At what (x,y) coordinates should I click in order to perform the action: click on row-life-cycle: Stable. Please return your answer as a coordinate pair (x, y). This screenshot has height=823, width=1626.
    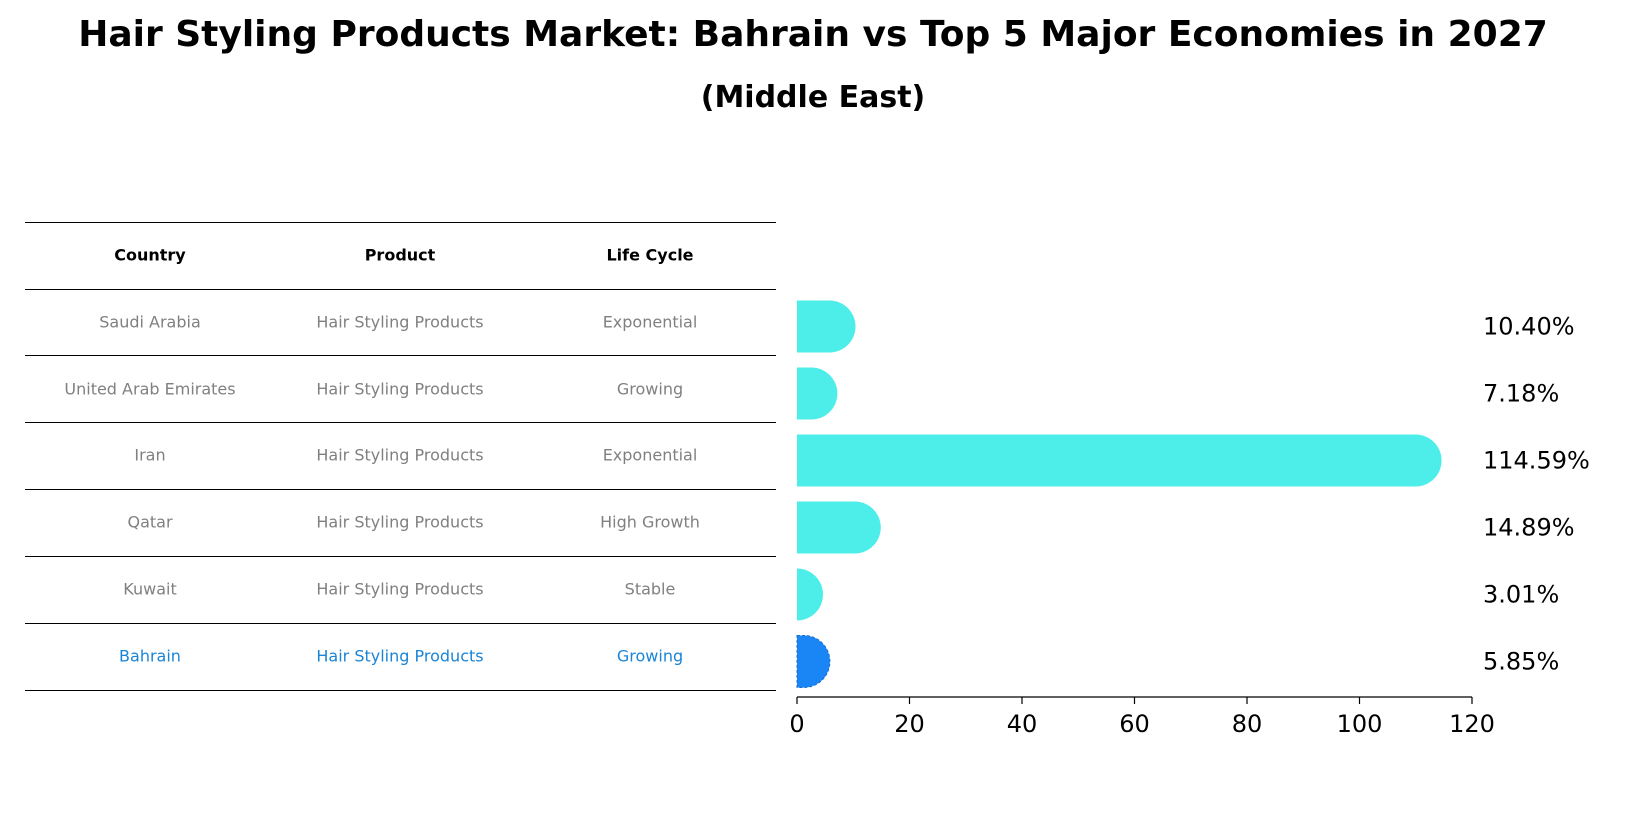
    Looking at the image, I should click on (650, 589).